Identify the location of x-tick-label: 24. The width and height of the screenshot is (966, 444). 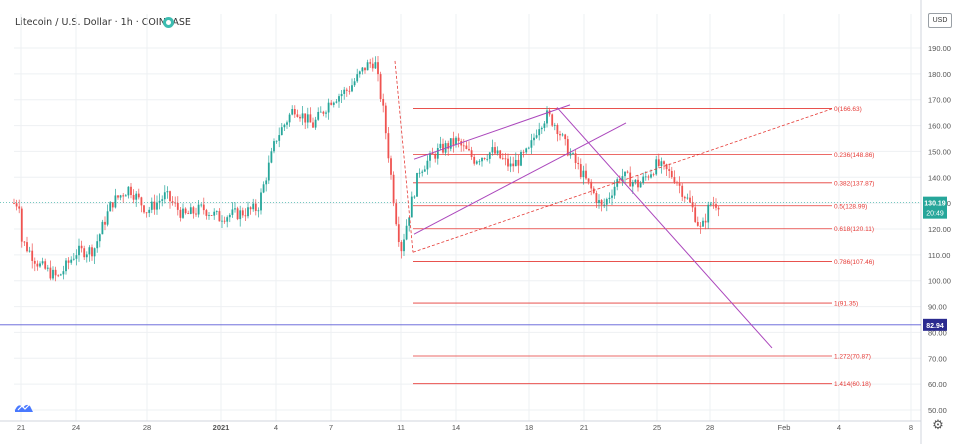
(76, 427).